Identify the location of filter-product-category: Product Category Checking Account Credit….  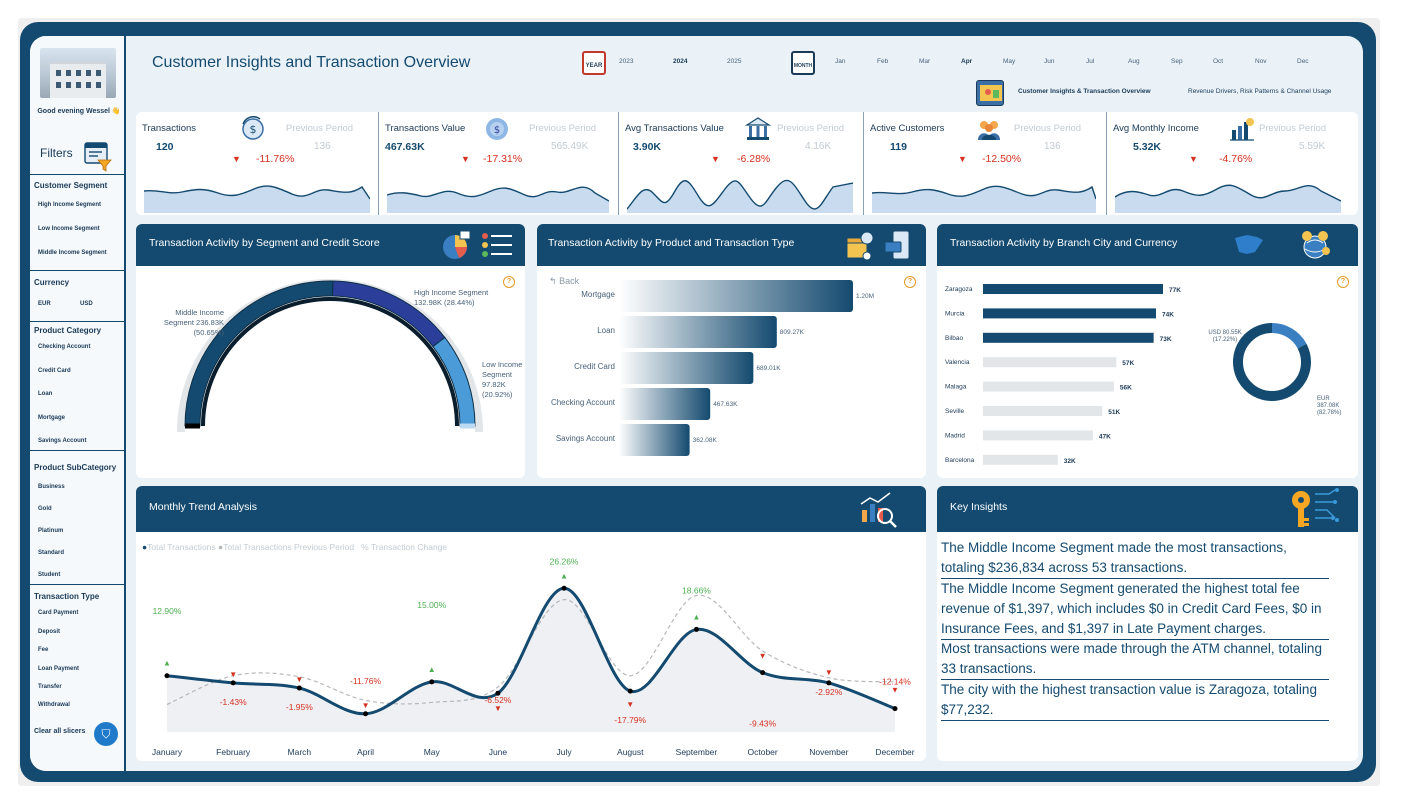
(78, 385).